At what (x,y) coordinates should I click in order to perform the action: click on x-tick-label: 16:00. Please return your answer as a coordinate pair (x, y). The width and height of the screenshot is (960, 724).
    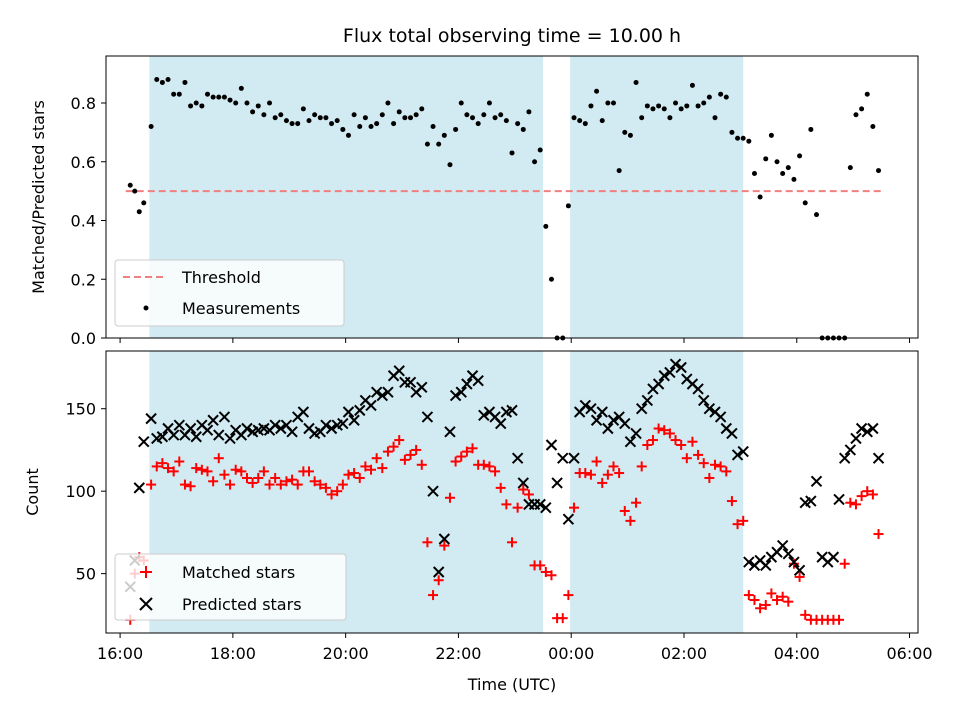
    Looking at the image, I should click on (120, 653).